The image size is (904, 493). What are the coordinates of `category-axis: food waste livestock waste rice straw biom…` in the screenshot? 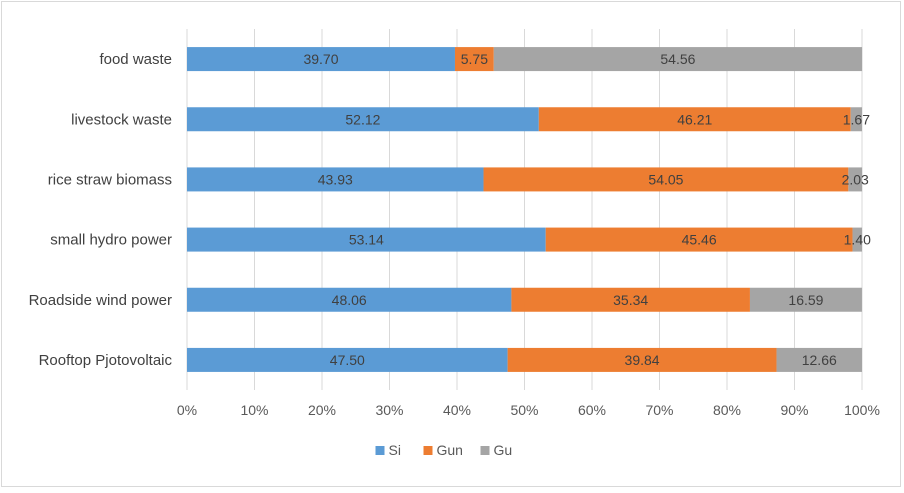 It's located at (101, 210).